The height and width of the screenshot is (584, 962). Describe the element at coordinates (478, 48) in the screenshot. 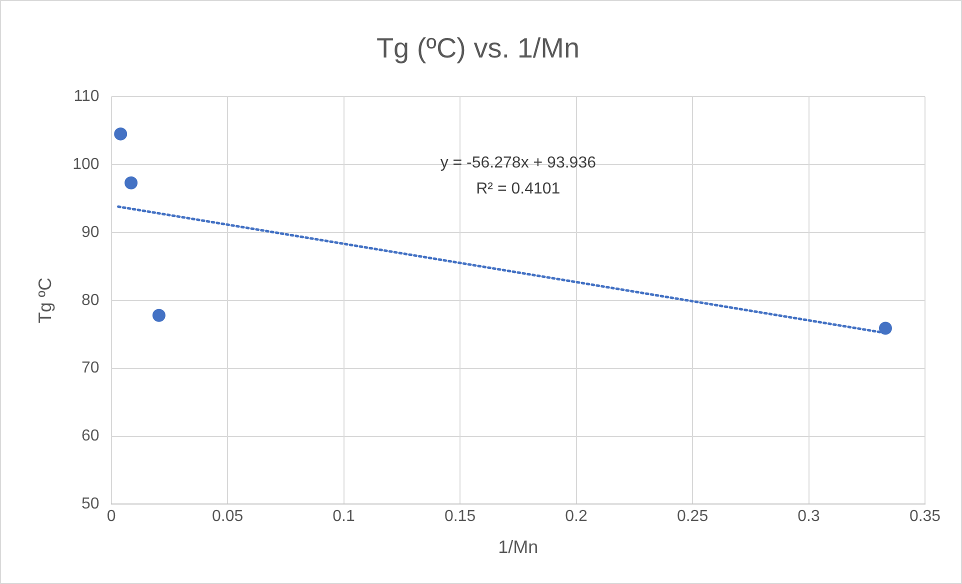

I see `chart-title: Tg (ºC) vs. 1/Mn` at that location.